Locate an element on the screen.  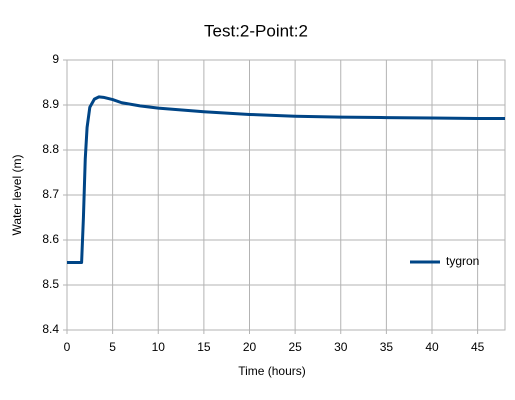
y-tick-label: 8.8 is located at coordinates (50, 149).